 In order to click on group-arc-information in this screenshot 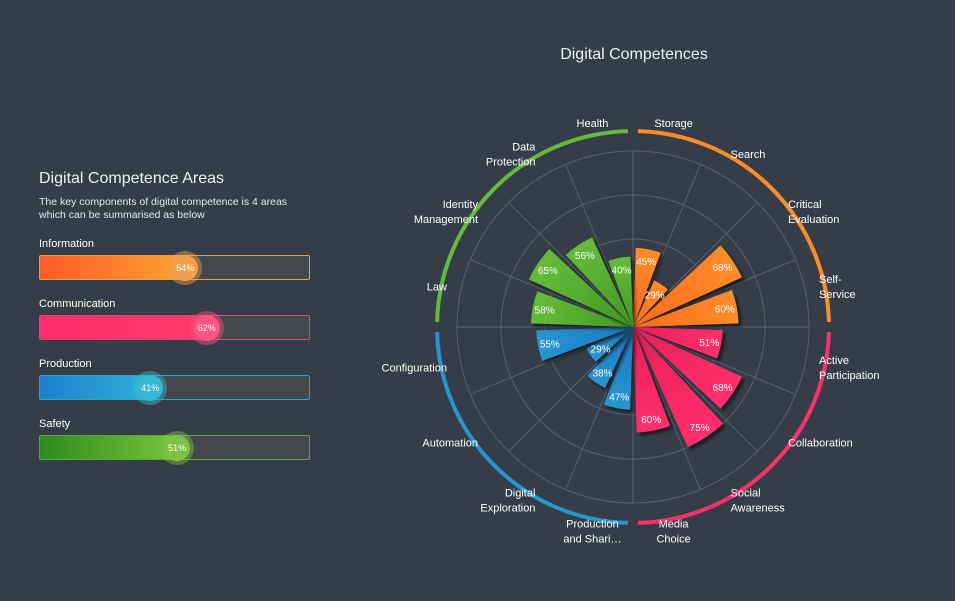, I will do `click(734, 225)`.